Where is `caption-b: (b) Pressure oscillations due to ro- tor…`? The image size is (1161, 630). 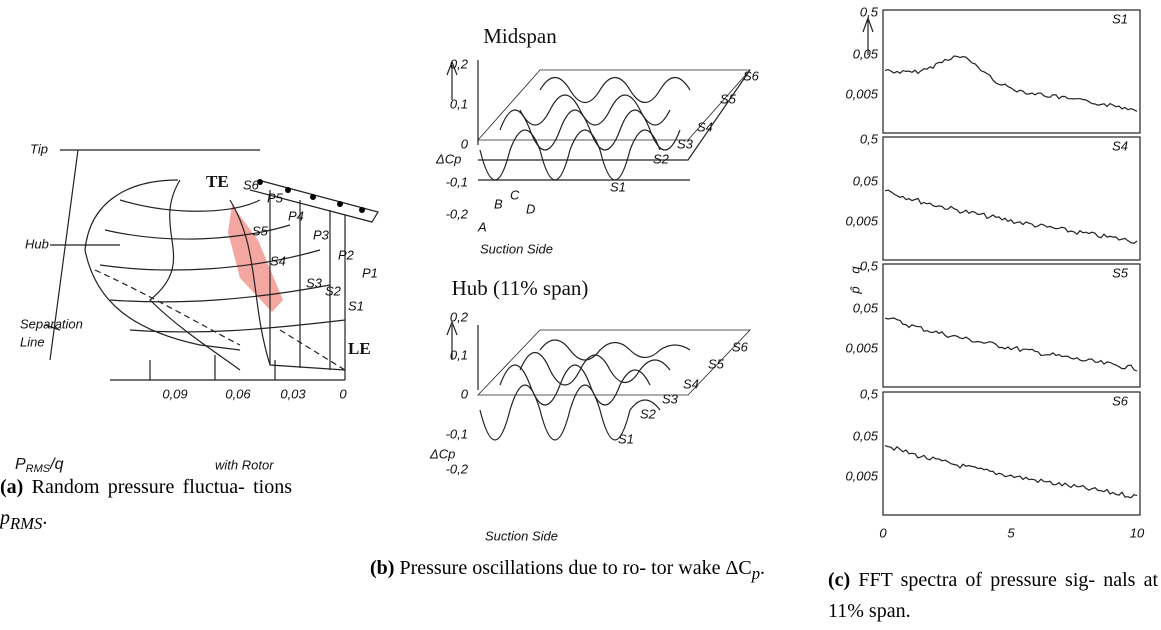
caption-b: (b) Pressure oscillations due to ro- tor… is located at coordinates (579, 571).